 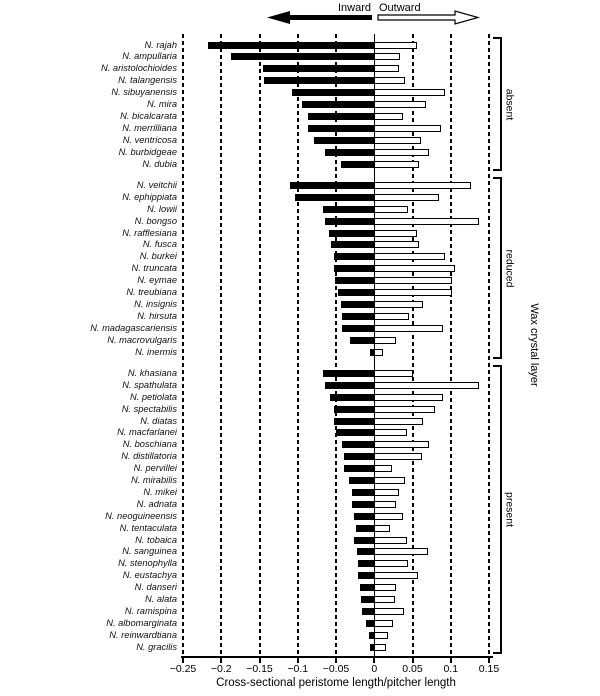 I want to click on species-label: N. petiolata, so click(x=153, y=396).